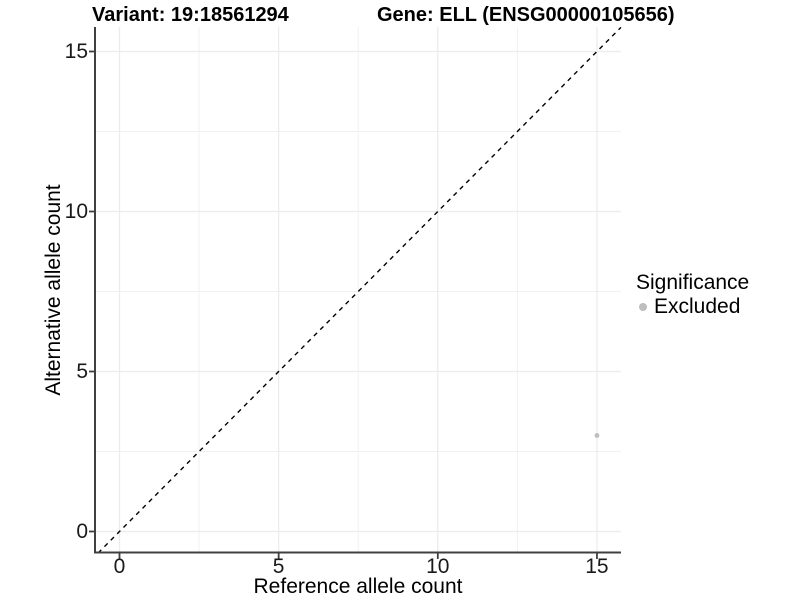  I want to click on x-tick-label-5: 5, so click(278, 566).